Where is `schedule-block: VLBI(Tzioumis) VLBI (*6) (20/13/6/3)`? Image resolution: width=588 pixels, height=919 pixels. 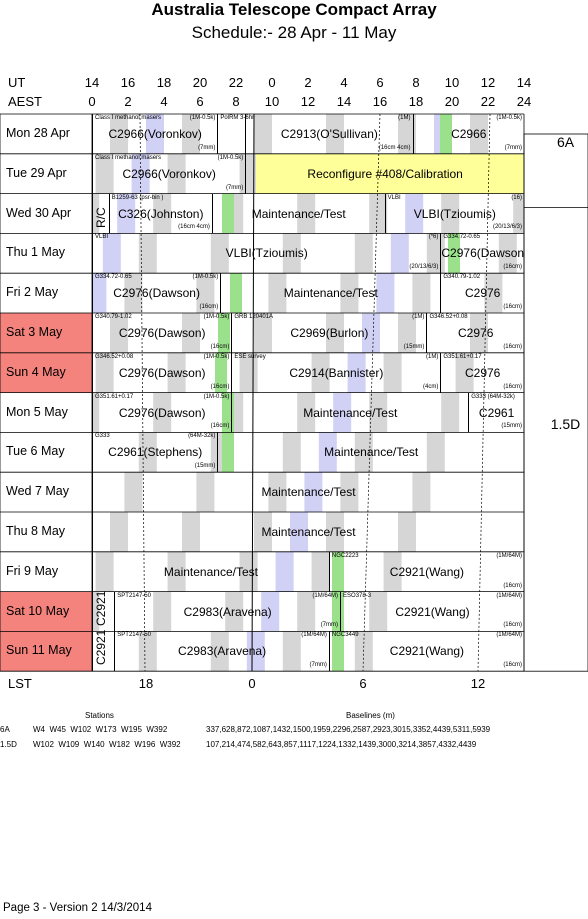 schedule-block: VLBI(Tzioumis) VLBI (*6) (20/13/6/3) is located at coordinates (266, 253).